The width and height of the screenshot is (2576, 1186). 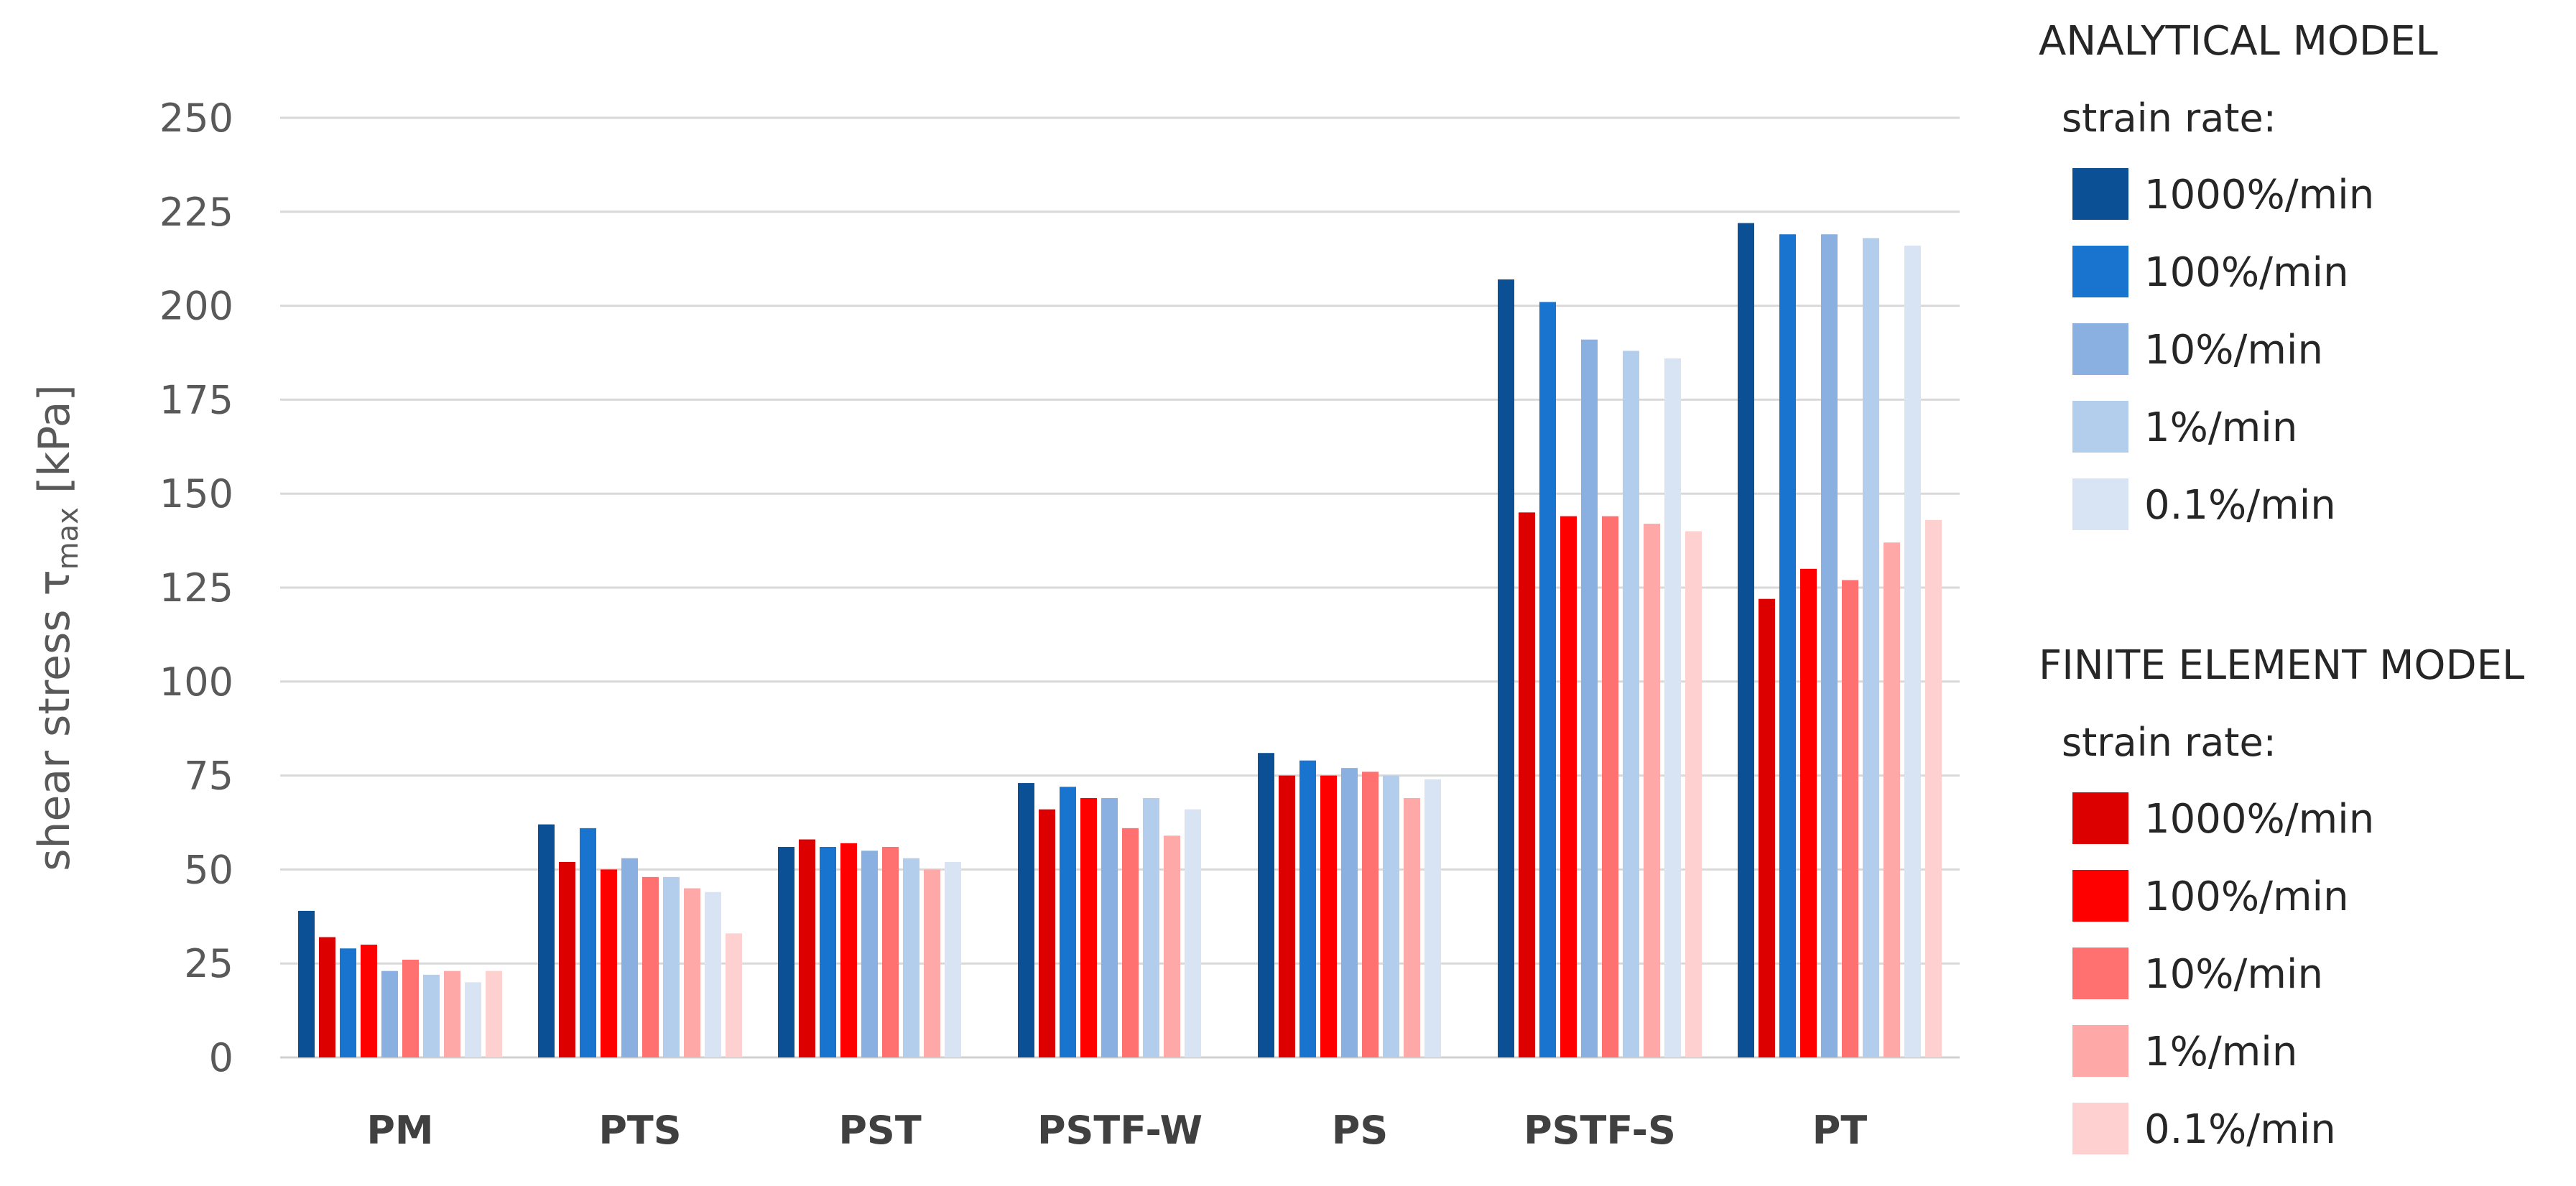 I want to click on x-category-label: PST, so click(x=879, y=1130).